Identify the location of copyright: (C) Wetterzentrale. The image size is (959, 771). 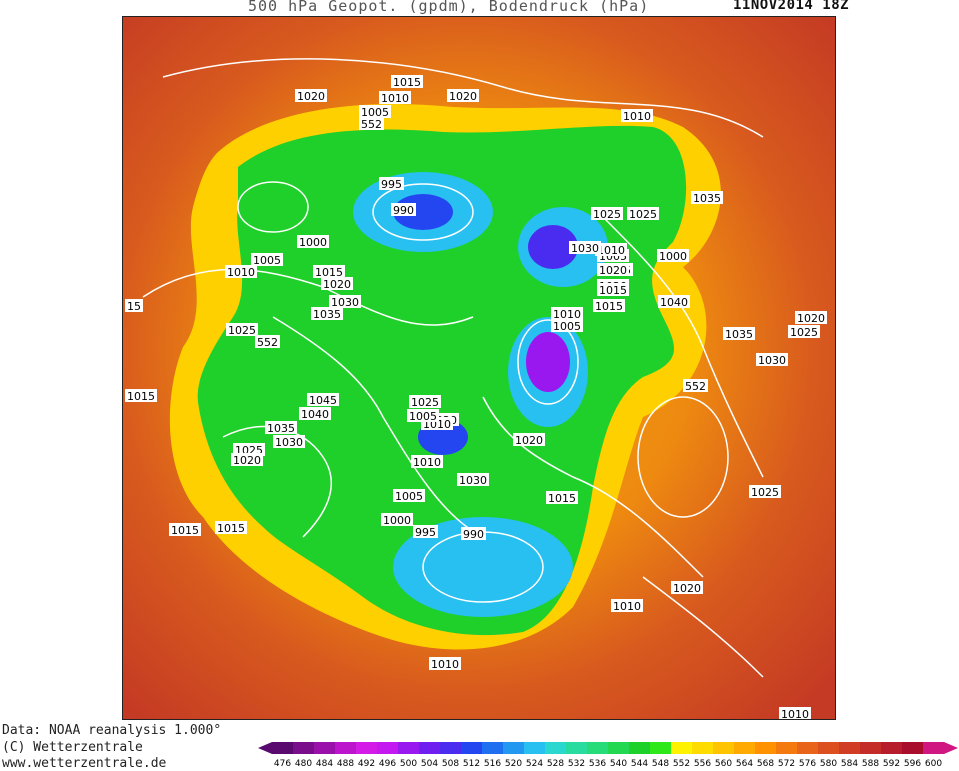
(72, 747).